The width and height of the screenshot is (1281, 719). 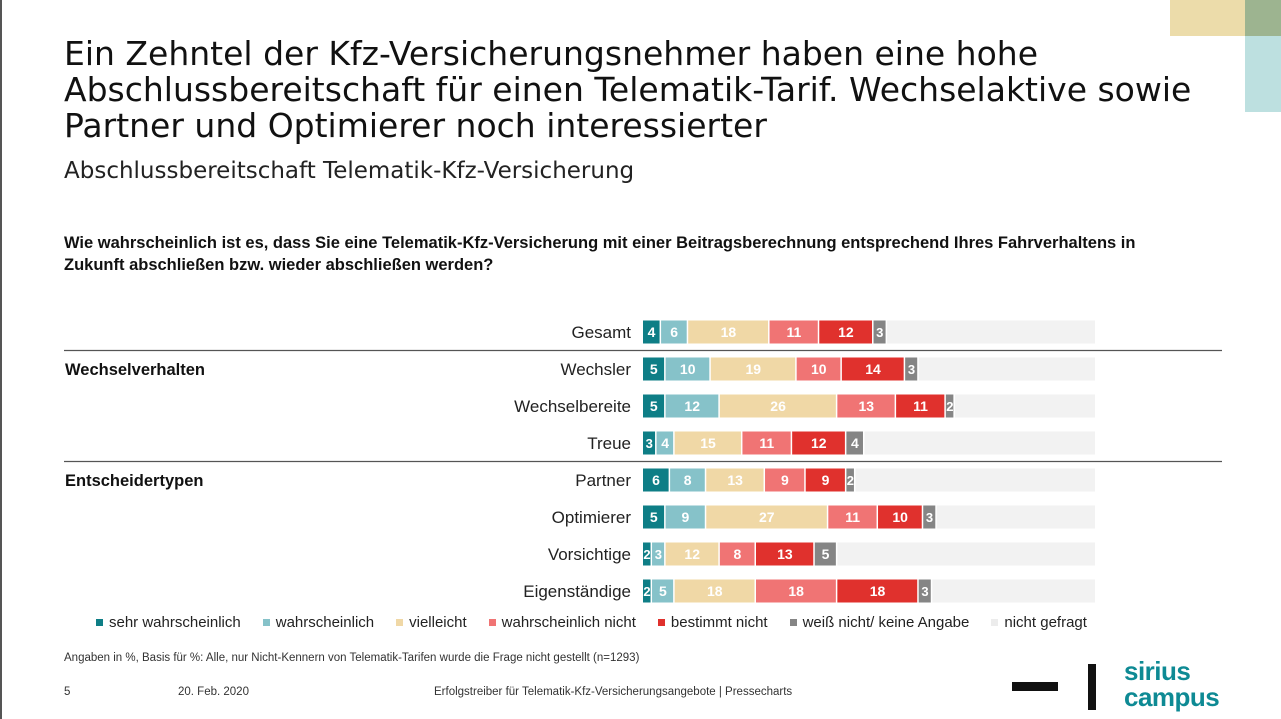 I want to click on logo-bar-mark, so click(x=1092, y=687).